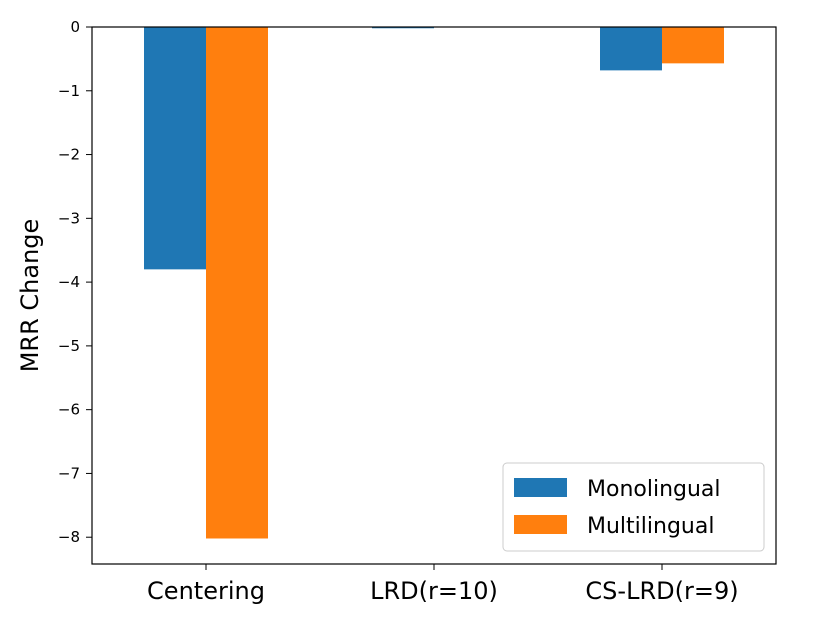 The width and height of the screenshot is (830, 623). Describe the element at coordinates (69, 537) in the screenshot. I see `y-tick-label: −8` at that location.